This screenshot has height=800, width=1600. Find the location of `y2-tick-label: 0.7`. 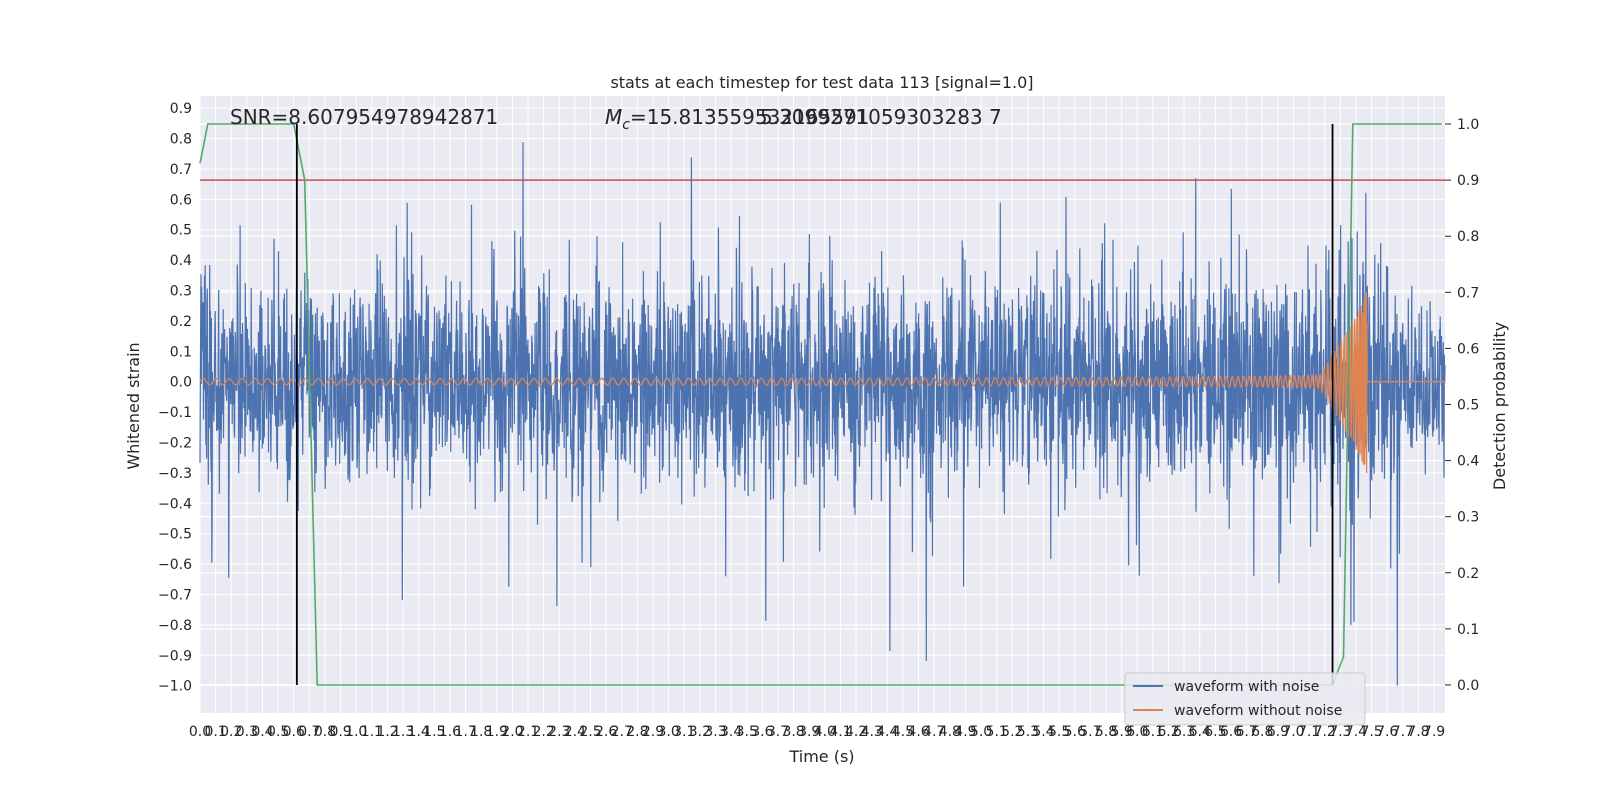

y2-tick-label: 0.7 is located at coordinates (1468, 293).